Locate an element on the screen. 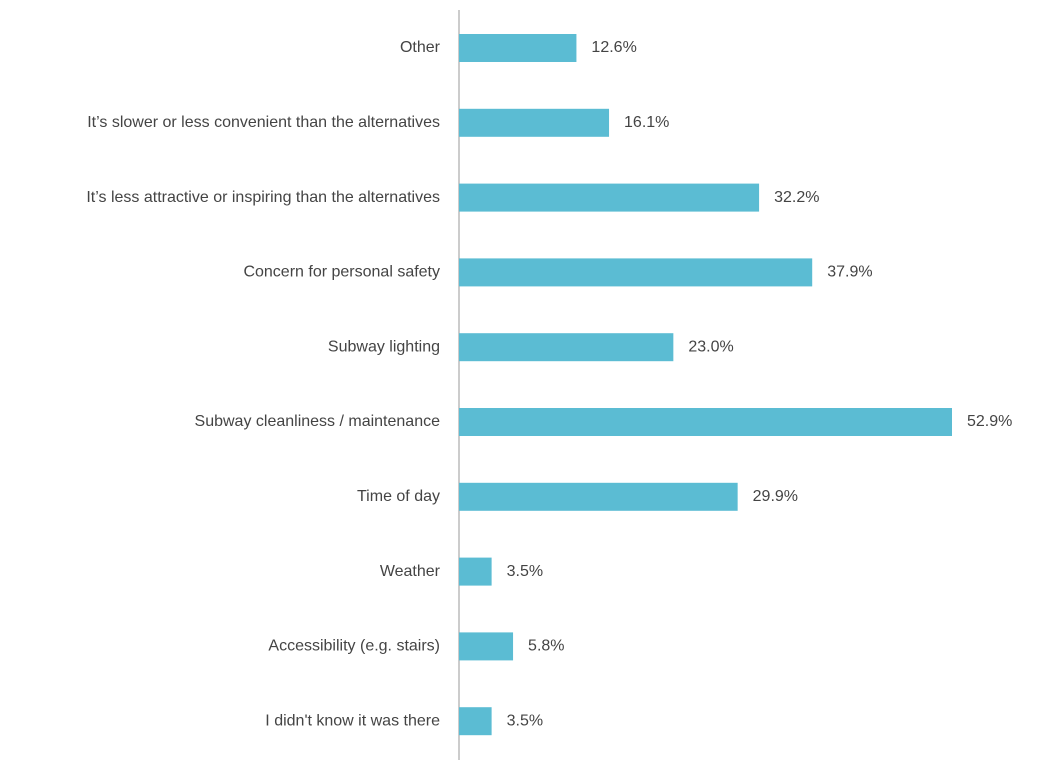 Image resolution: width=1043 pixels, height=764 pixels. category-label: Subway lighting is located at coordinates (384, 346).